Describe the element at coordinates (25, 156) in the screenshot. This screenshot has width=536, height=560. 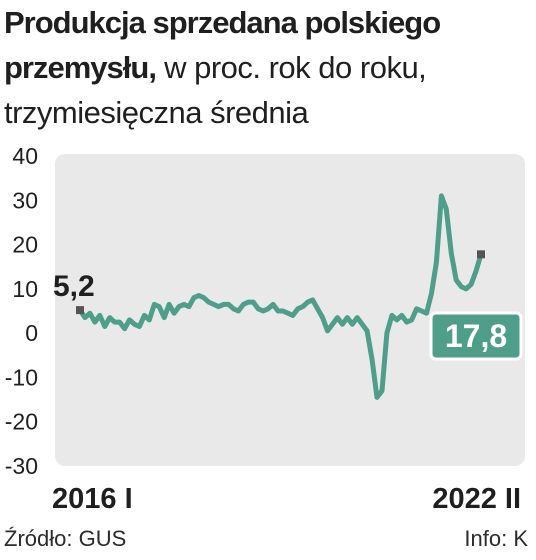
I see `y-tick-label: 40` at that location.